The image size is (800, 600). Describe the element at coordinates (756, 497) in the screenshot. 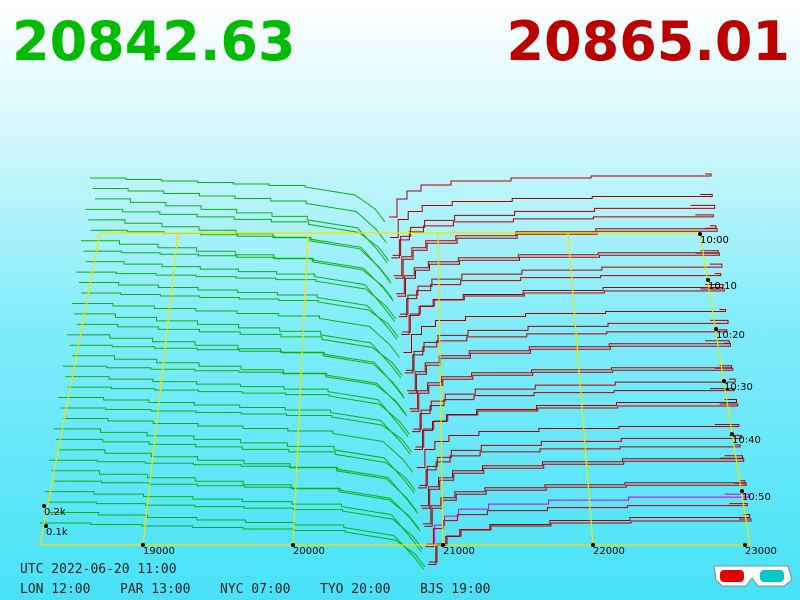

I see `time-tick-label: 10:50` at that location.